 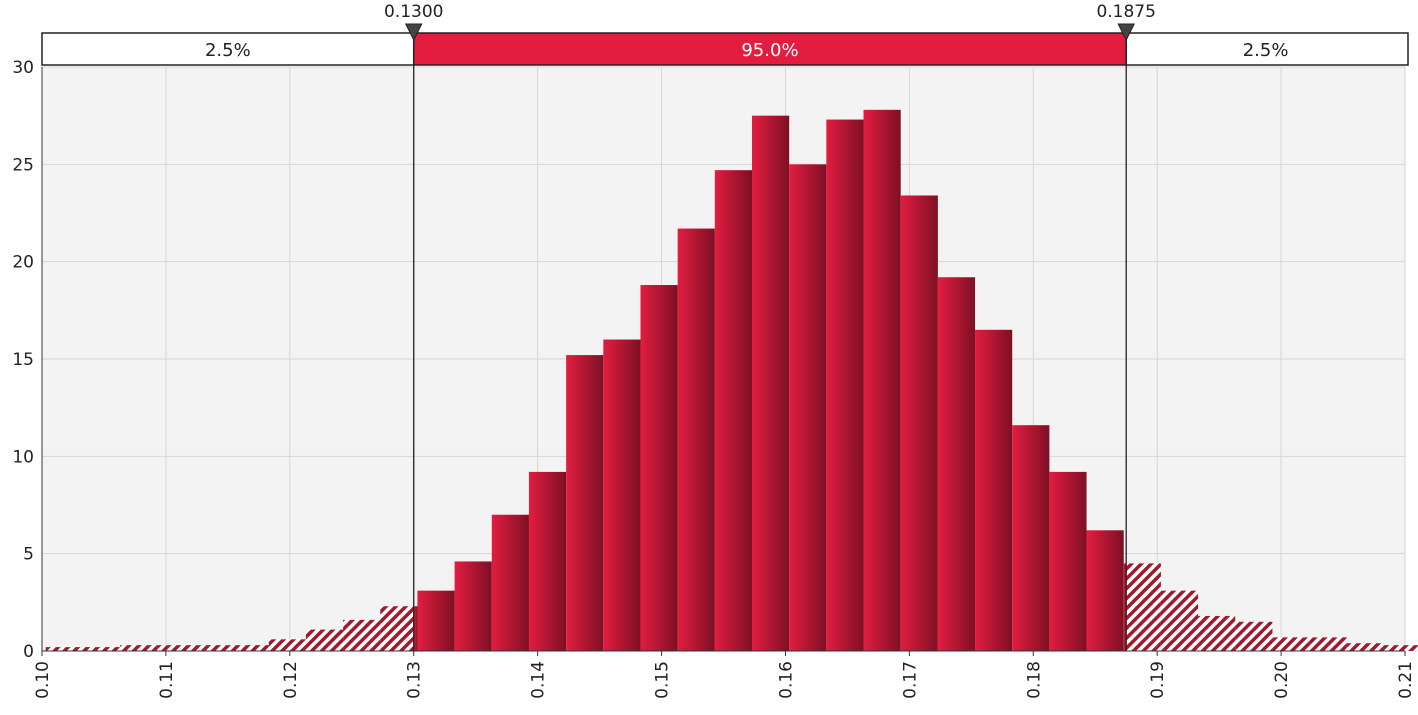 I want to click on band-label-right: 2.5%, so click(x=1266, y=50).